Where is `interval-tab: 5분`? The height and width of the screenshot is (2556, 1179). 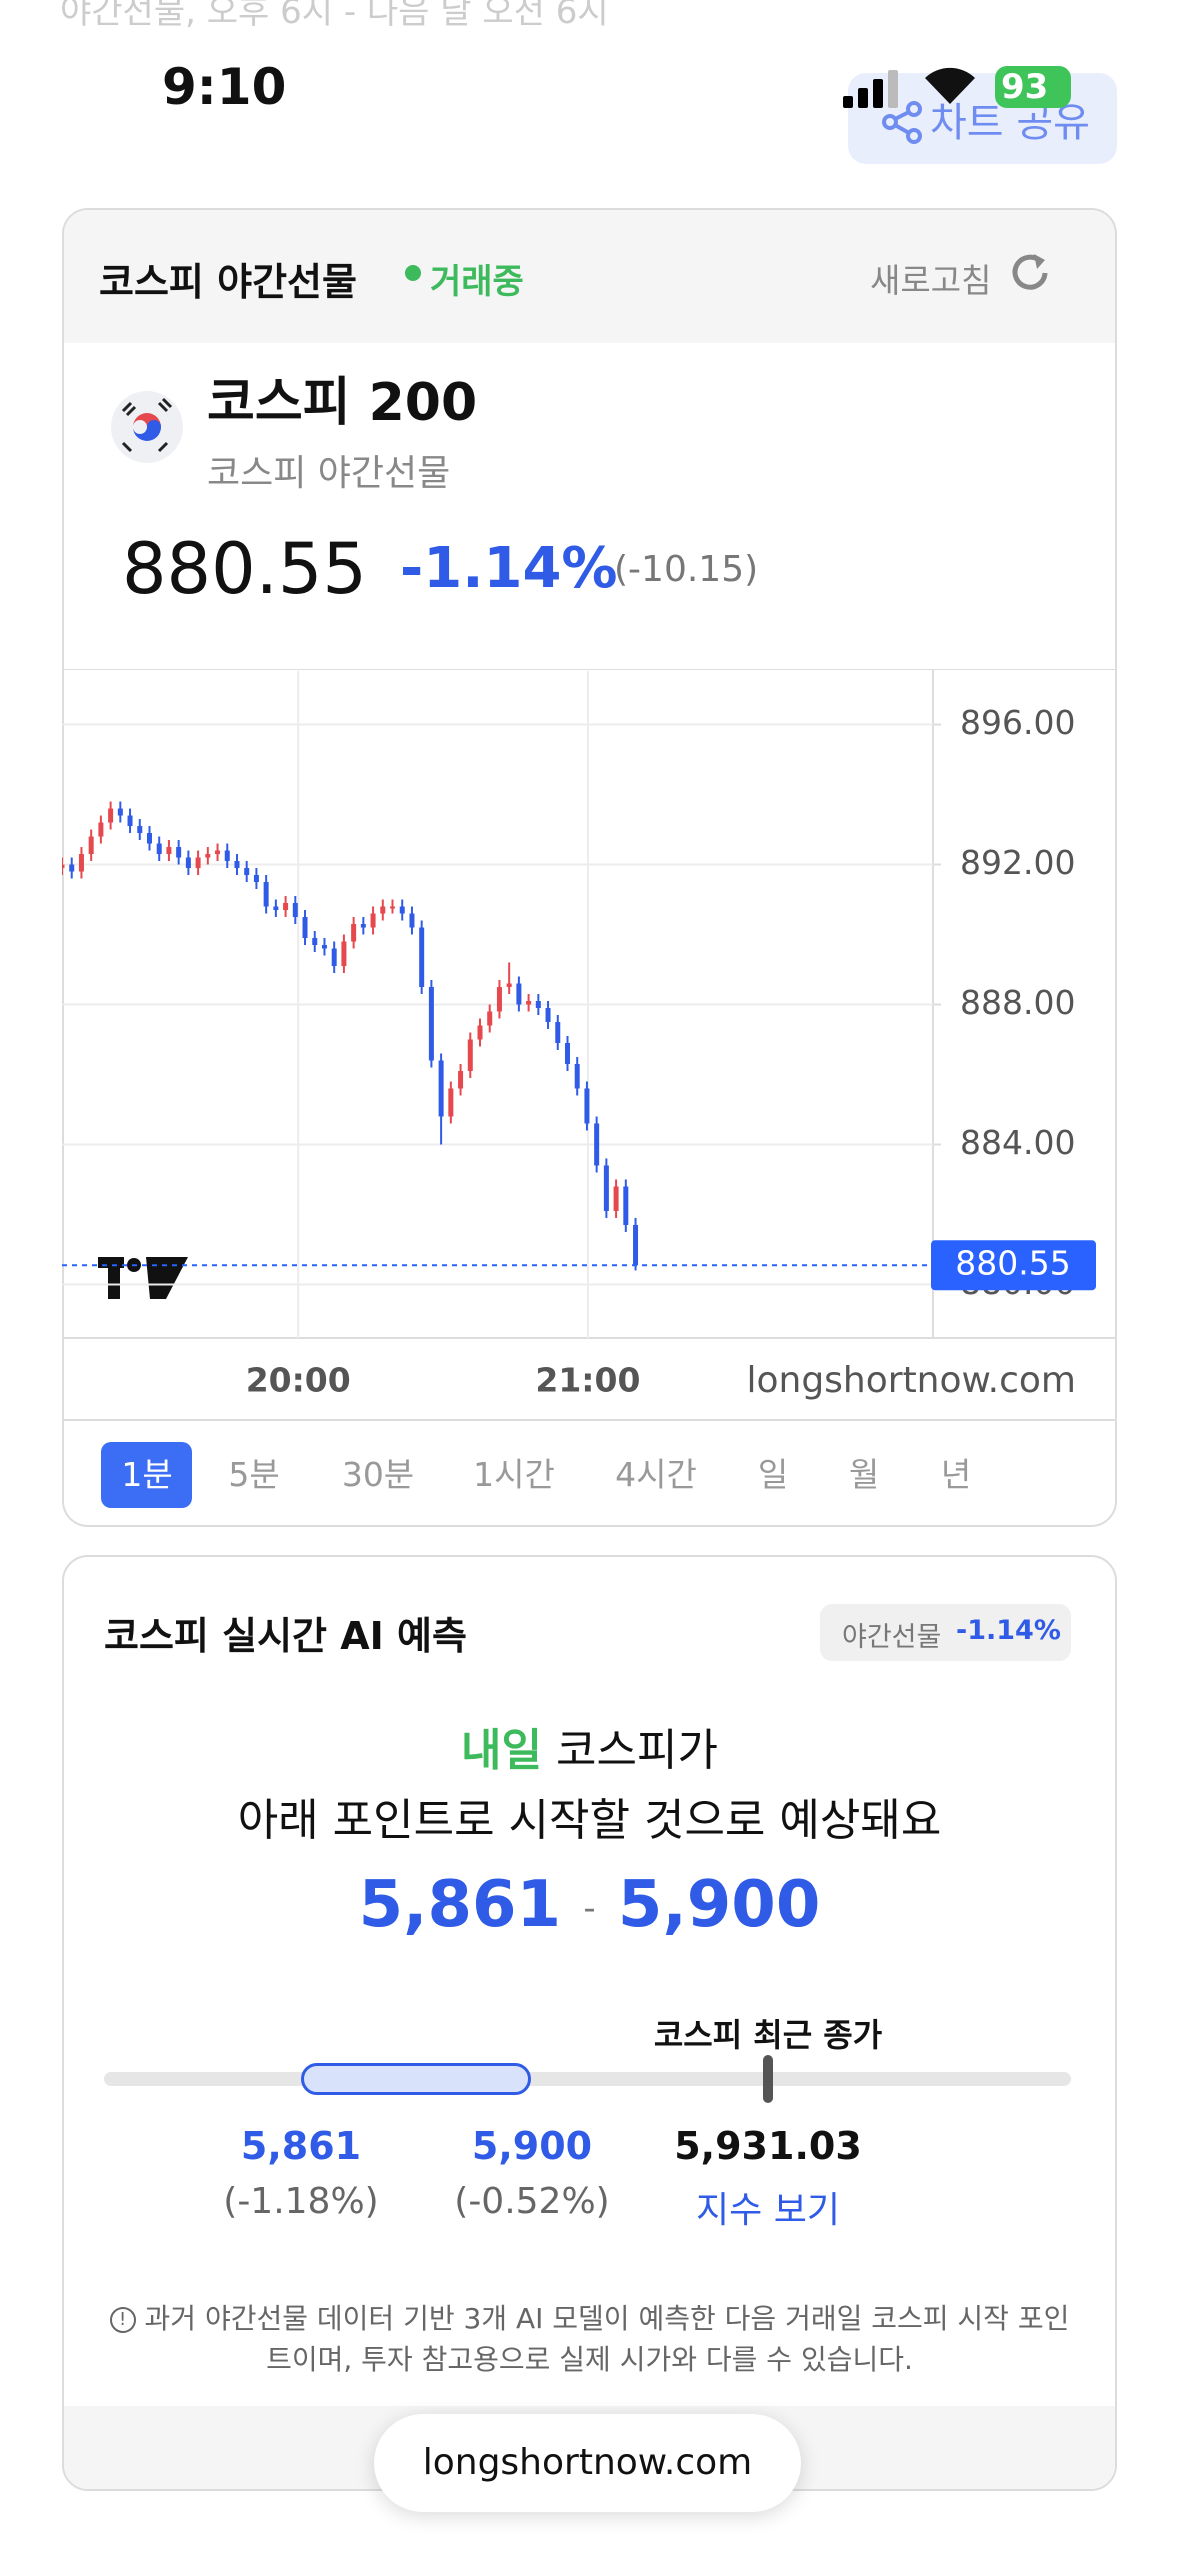
interval-tab: 5분 is located at coordinates (254, 1474).